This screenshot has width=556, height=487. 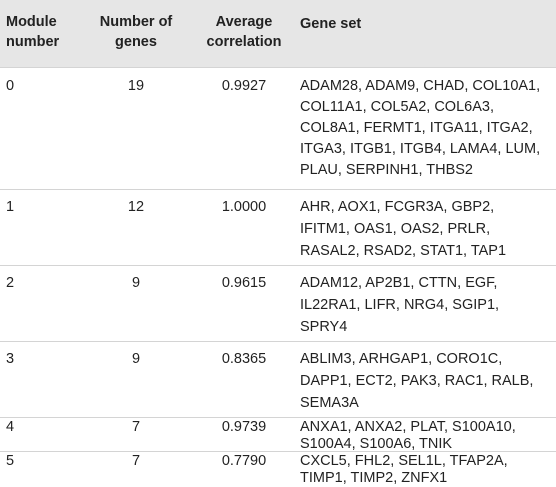 I want to click on row-average-correlation: 0.7790, so click(x=244, y=461).